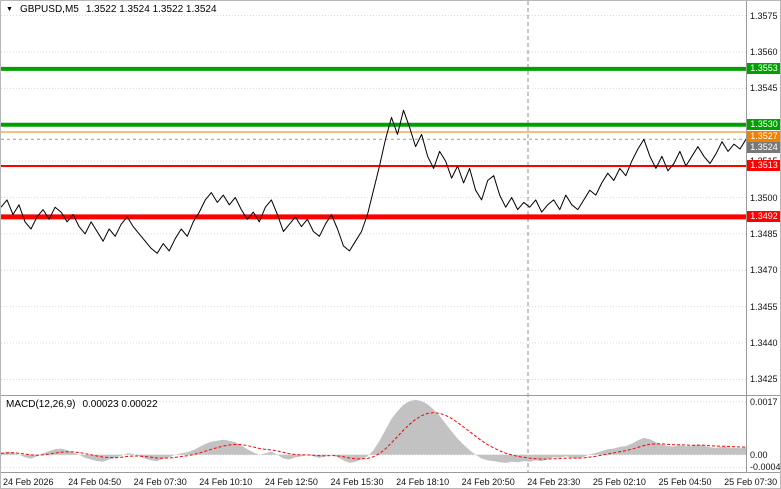 This screenshot has height=489, width=781. What do you see at coordinates (764, 15) in the screenshot?
I see `price-tick-label: 1.3575` at bounding box center [764, 15].